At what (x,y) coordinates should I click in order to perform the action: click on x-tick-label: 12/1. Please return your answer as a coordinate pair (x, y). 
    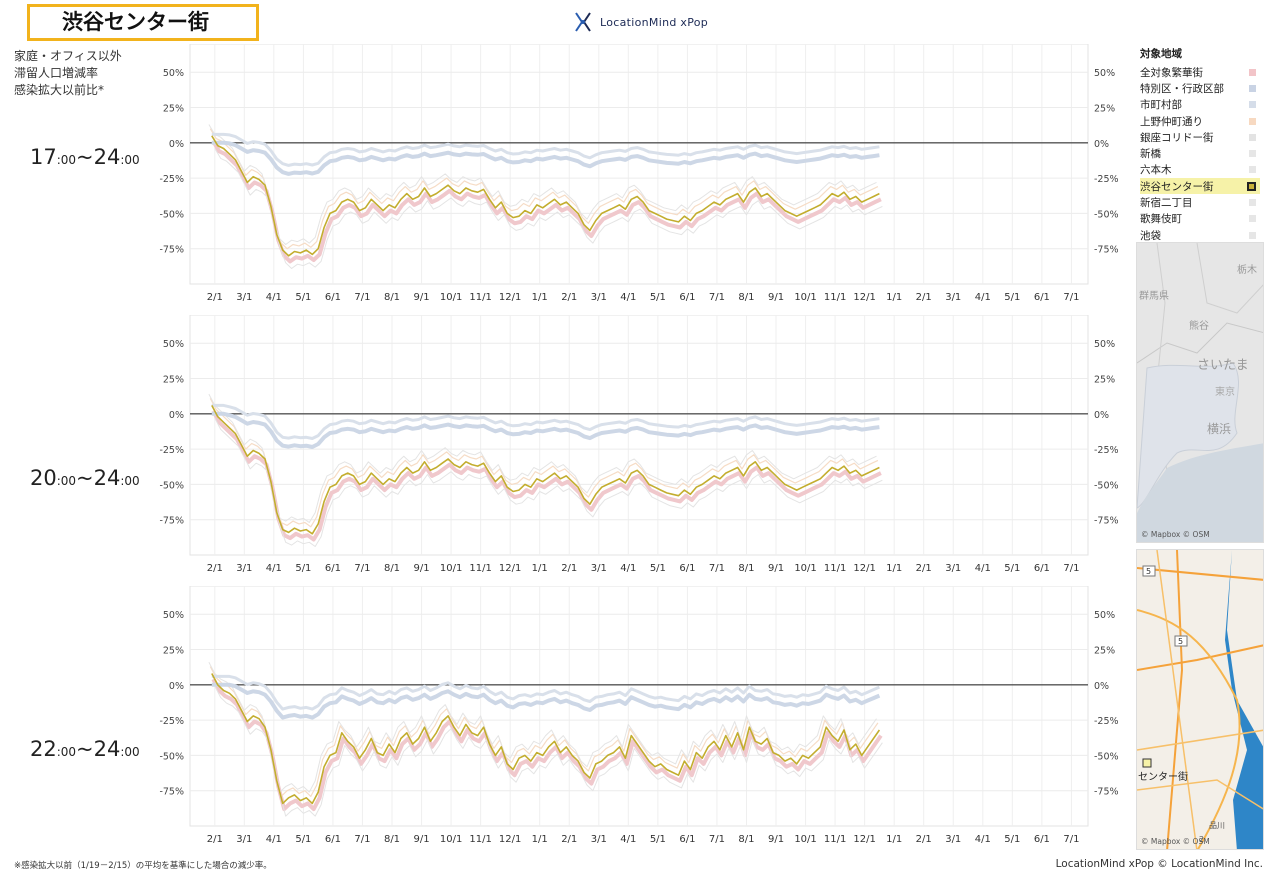
    Looking at the image, I should click on (510, 297).